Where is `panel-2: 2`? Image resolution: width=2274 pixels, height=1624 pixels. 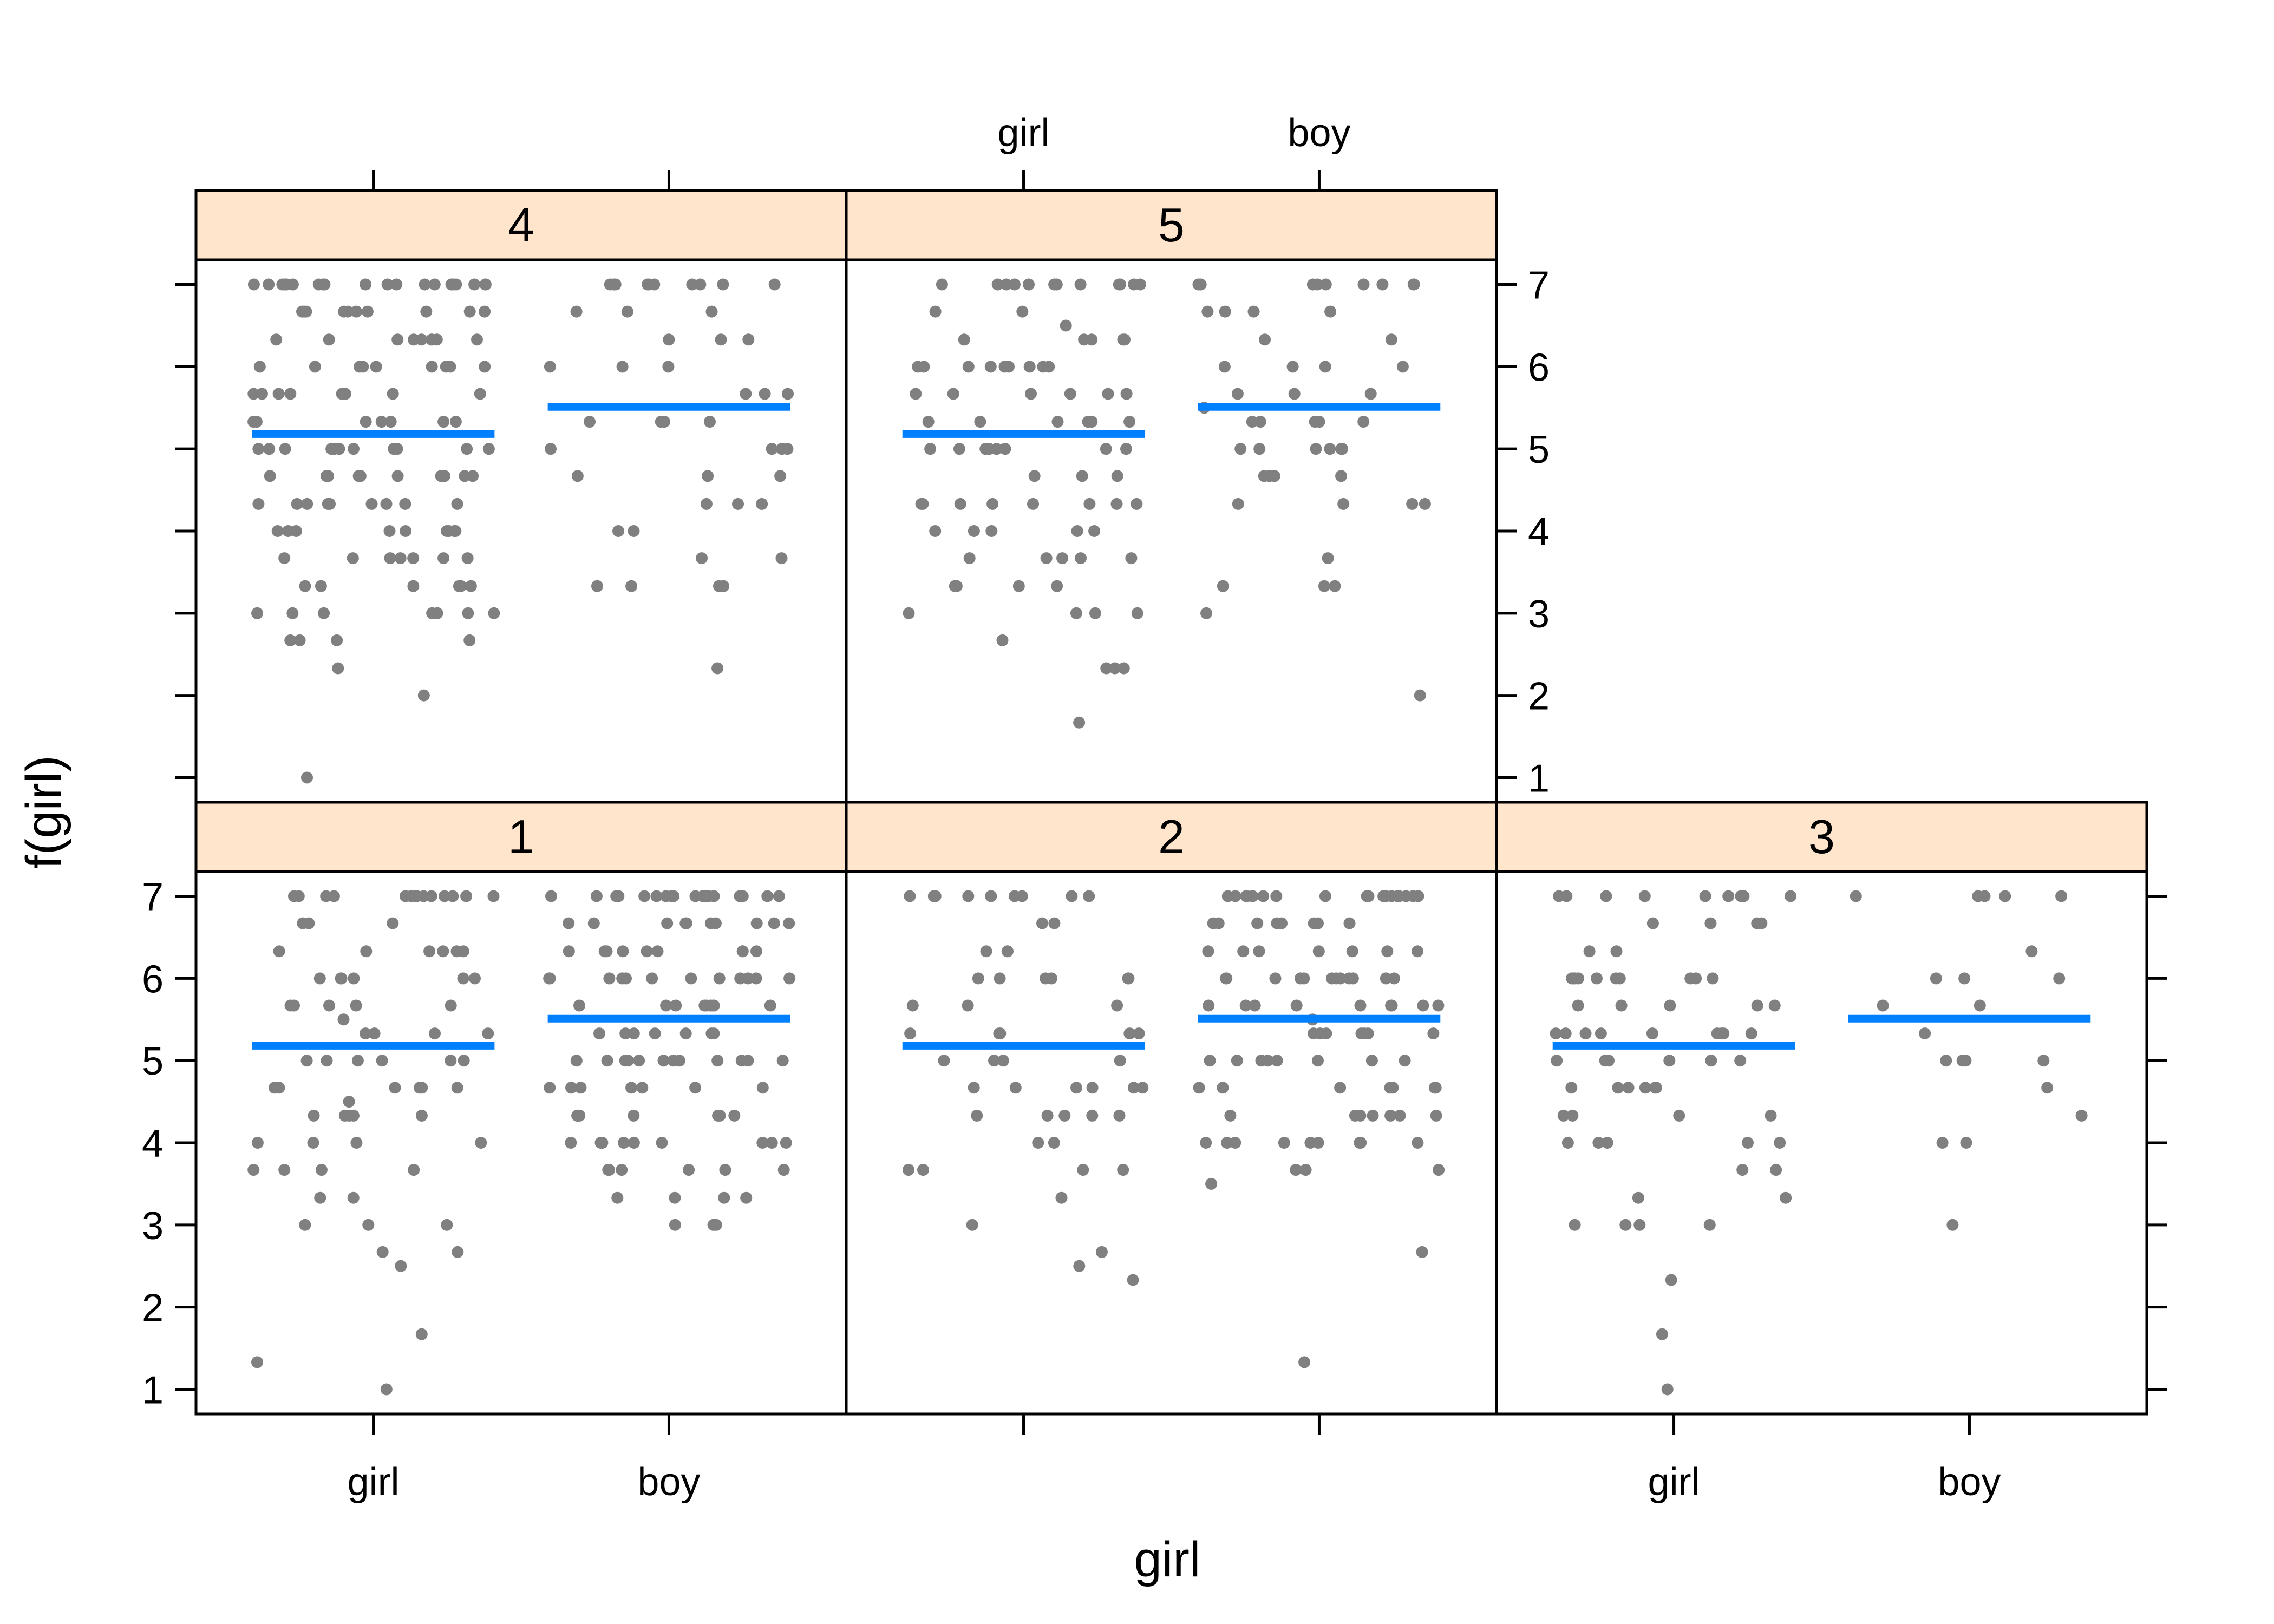 panel-2: 2 is located at coordinates (1172, 1108).